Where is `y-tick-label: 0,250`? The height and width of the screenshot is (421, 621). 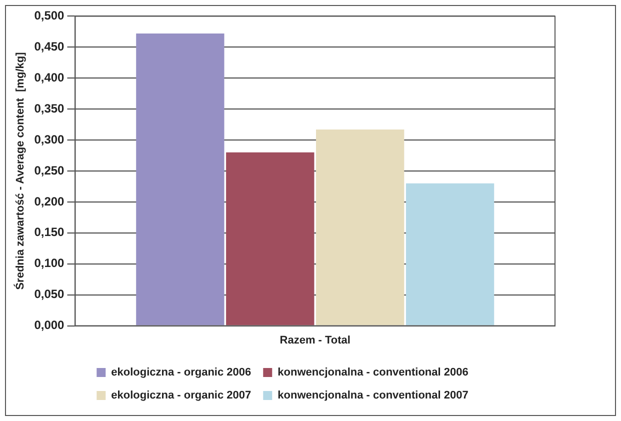
y-tick-label: 0,250 is located at coordinates (49, 170).